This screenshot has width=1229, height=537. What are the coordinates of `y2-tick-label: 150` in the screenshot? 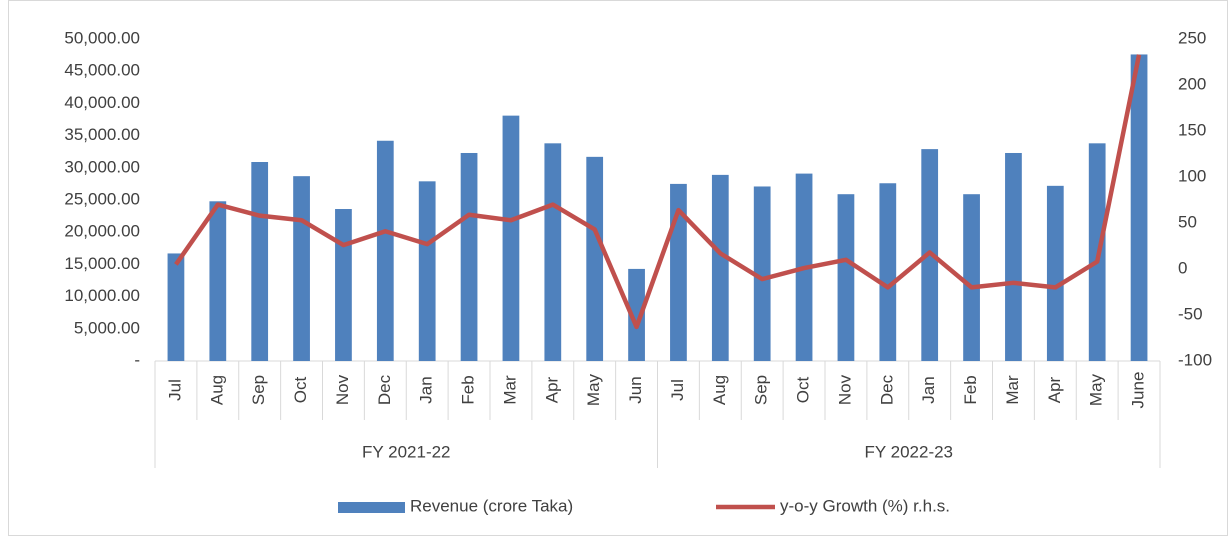 It's located at (1192, 129).